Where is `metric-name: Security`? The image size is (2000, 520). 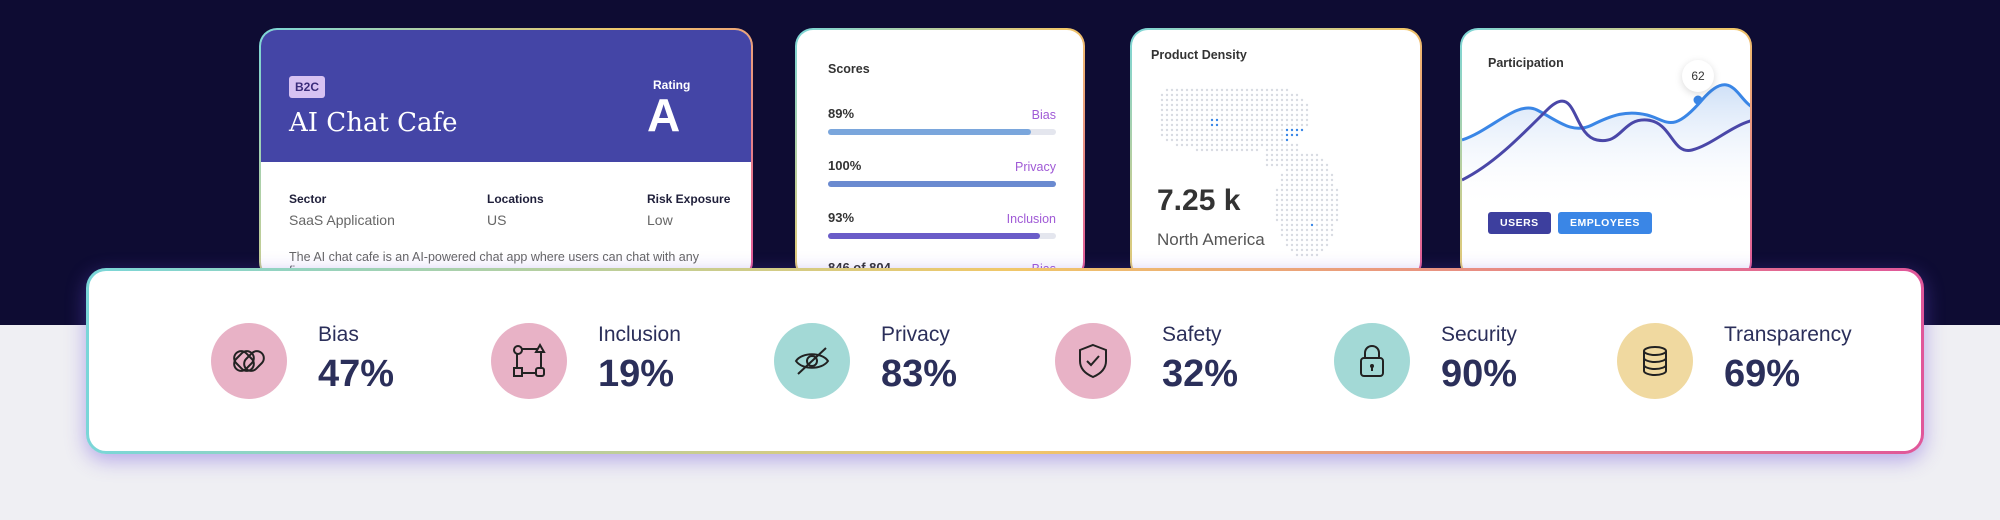 metric-name: Security is located at coordinates (1479, 334).